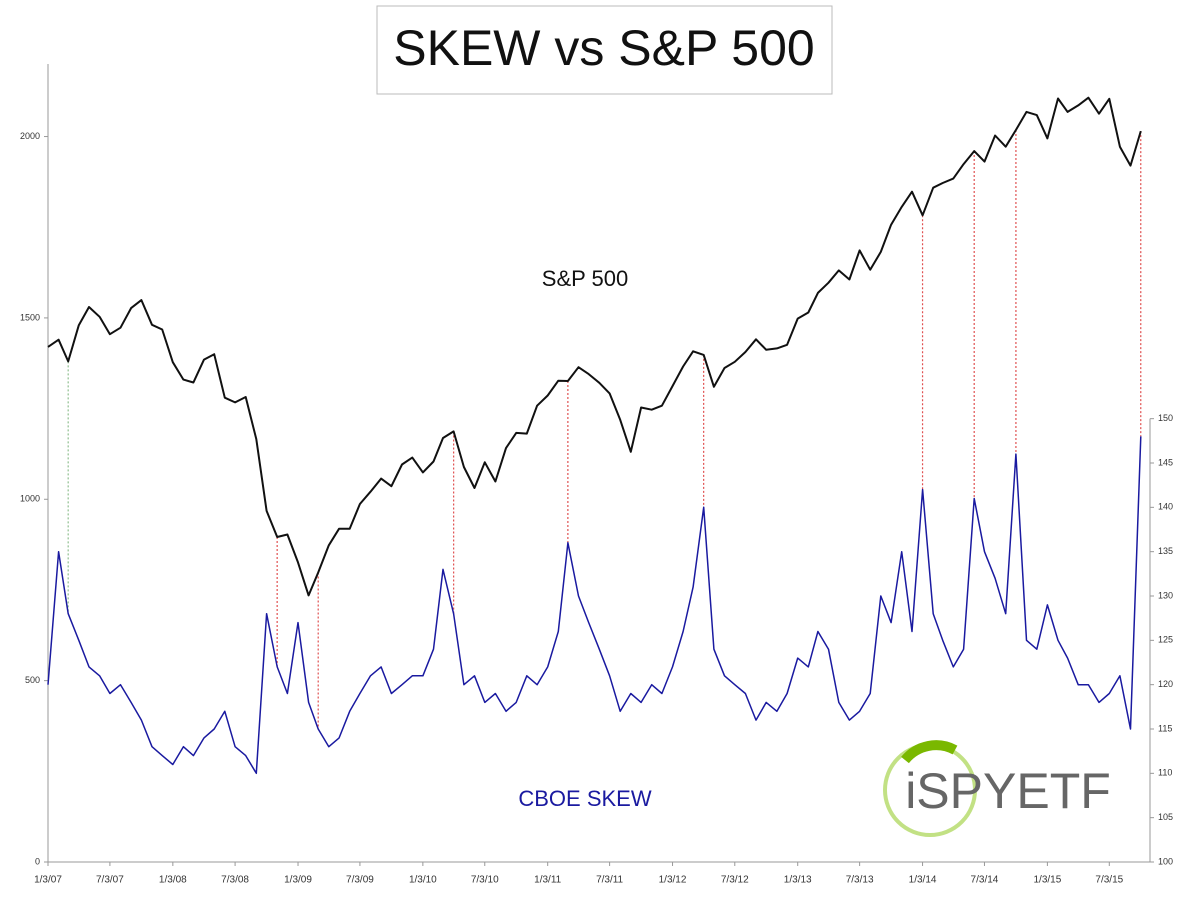 The height and width of the screenshot is (904, 1200). Describe the element at coordinates (985, 880) in the screenshot. I see `x-tick-label: 7/3/14` at that location.